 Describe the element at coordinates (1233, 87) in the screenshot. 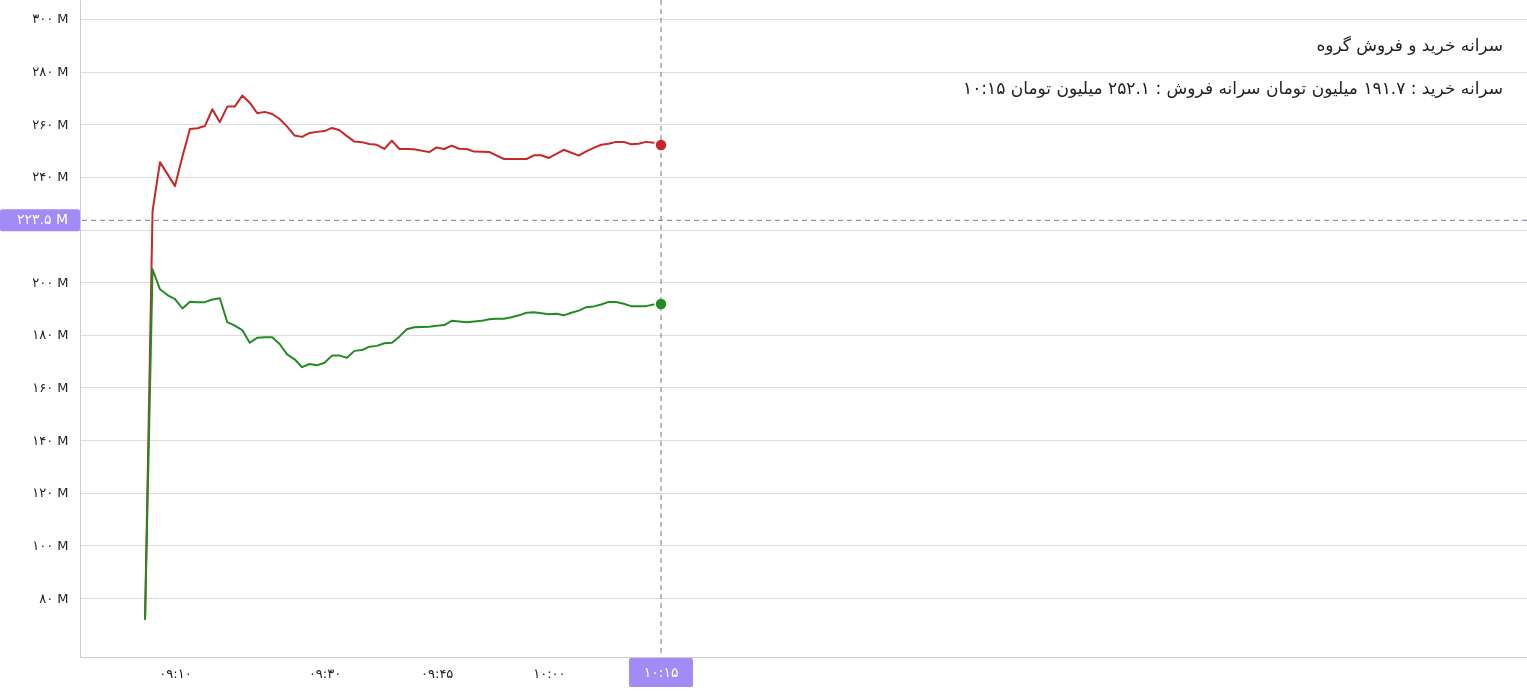

I see `text: ۱۰:۱۵ سرانه خرید : ۱۹۱.۷ میلیون تومان سرانه فروش : ۲۵۲.۱ میلیون تومان` at that location.